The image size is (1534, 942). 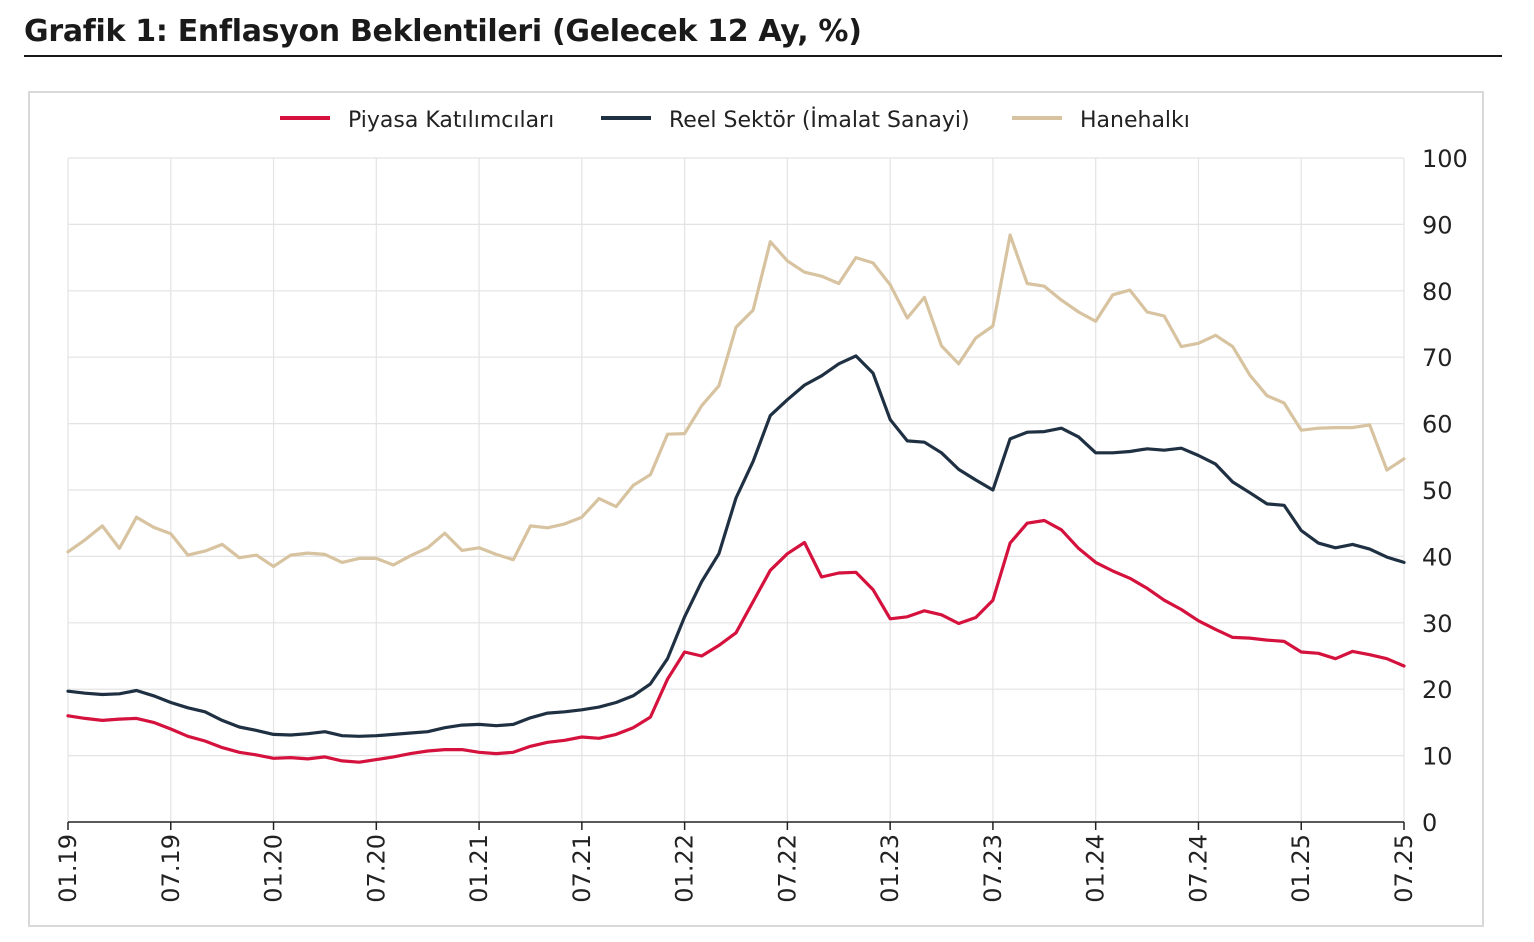 I want to click on x-tick-label: 01.21, so click(x=479, y=868).